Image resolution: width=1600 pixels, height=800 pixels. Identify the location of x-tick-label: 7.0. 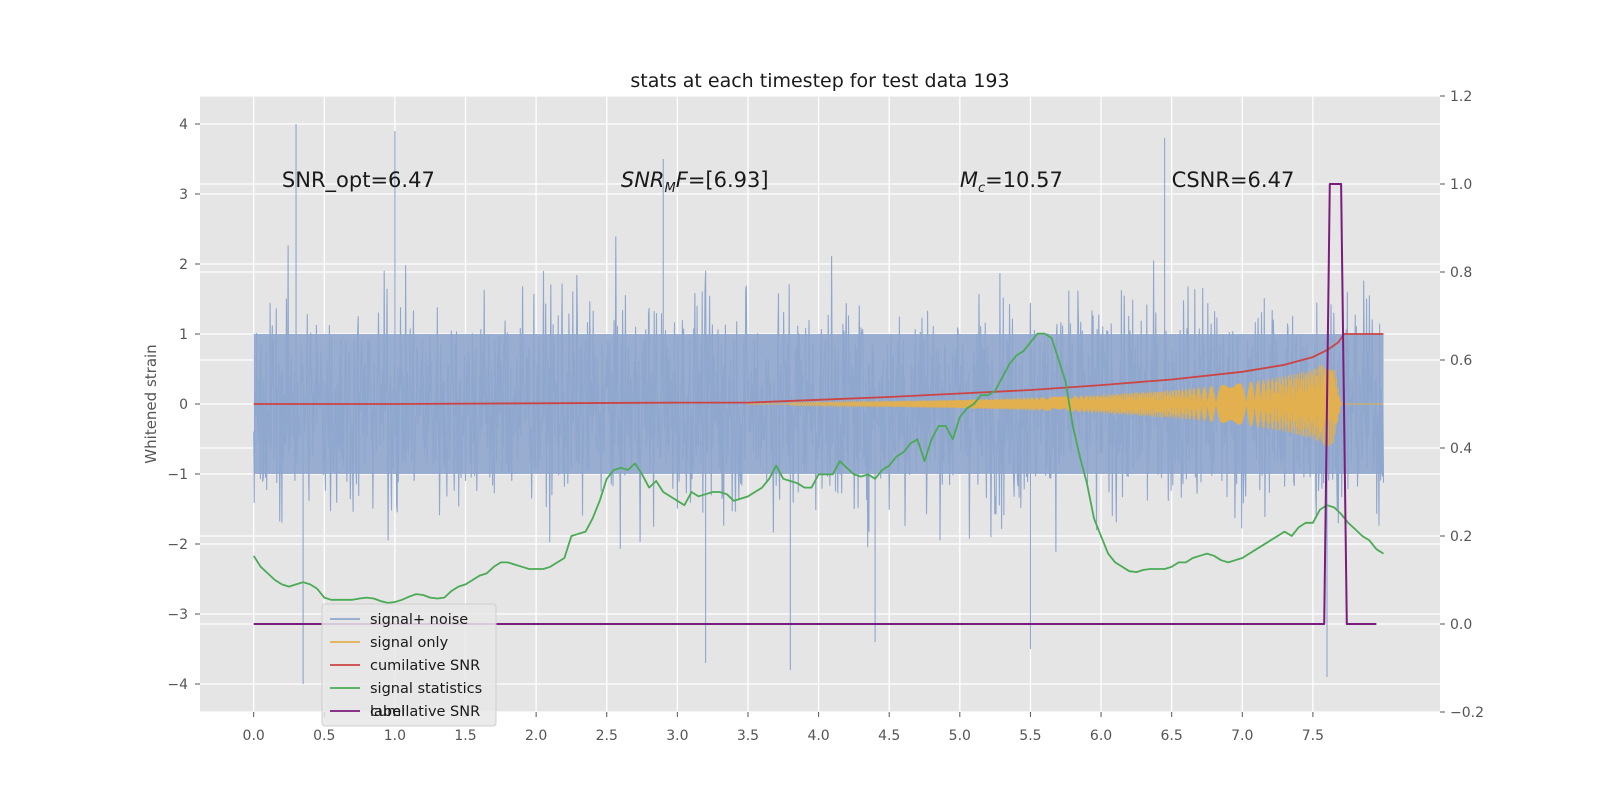
(1242, 736).